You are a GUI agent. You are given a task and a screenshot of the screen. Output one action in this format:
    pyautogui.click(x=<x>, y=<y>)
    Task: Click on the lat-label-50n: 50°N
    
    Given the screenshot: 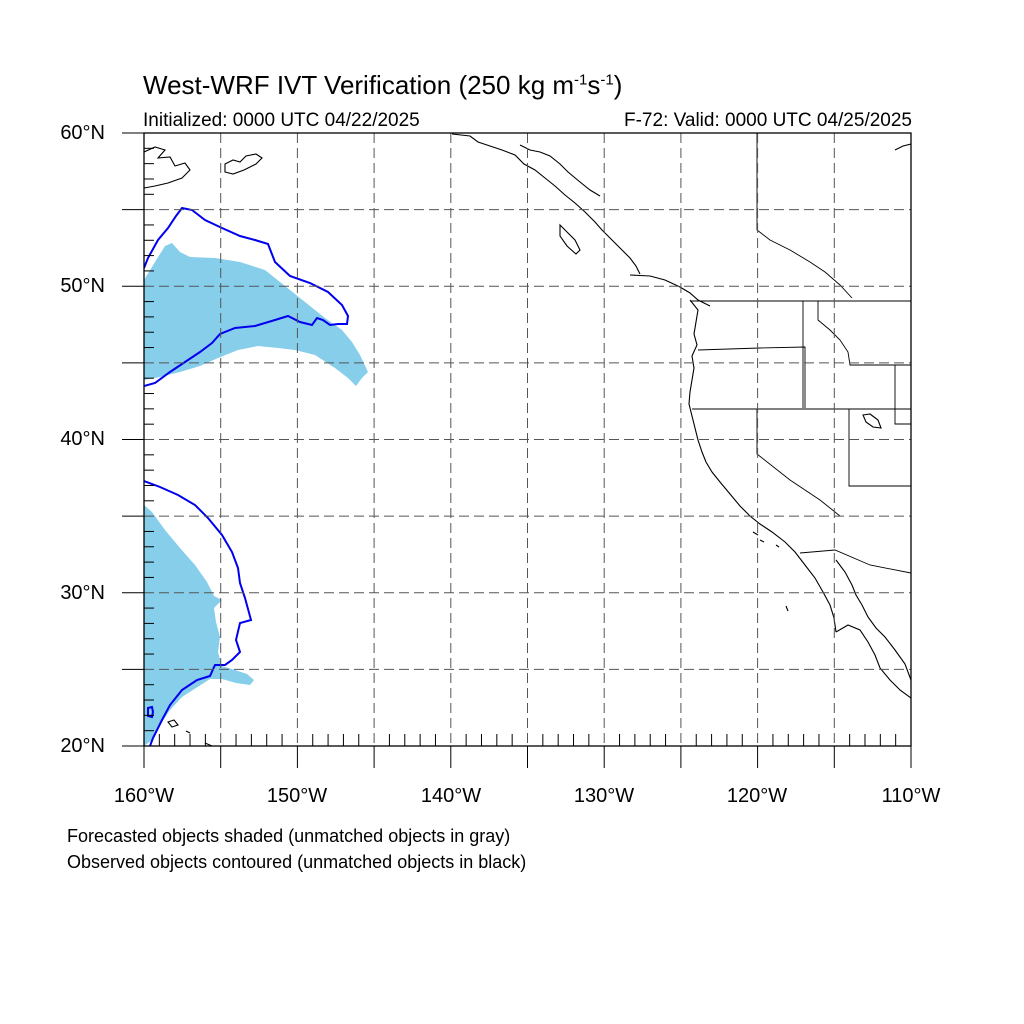 What is the action you would take?
    pyautogui.click(x=82, y=286)
    